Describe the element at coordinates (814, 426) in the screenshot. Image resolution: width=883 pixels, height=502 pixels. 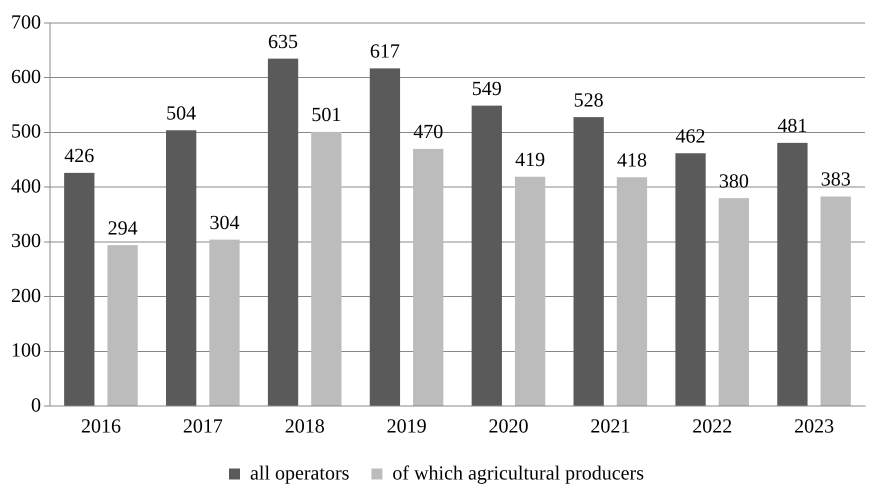
I see `x-tick-label: 2023` at that location.